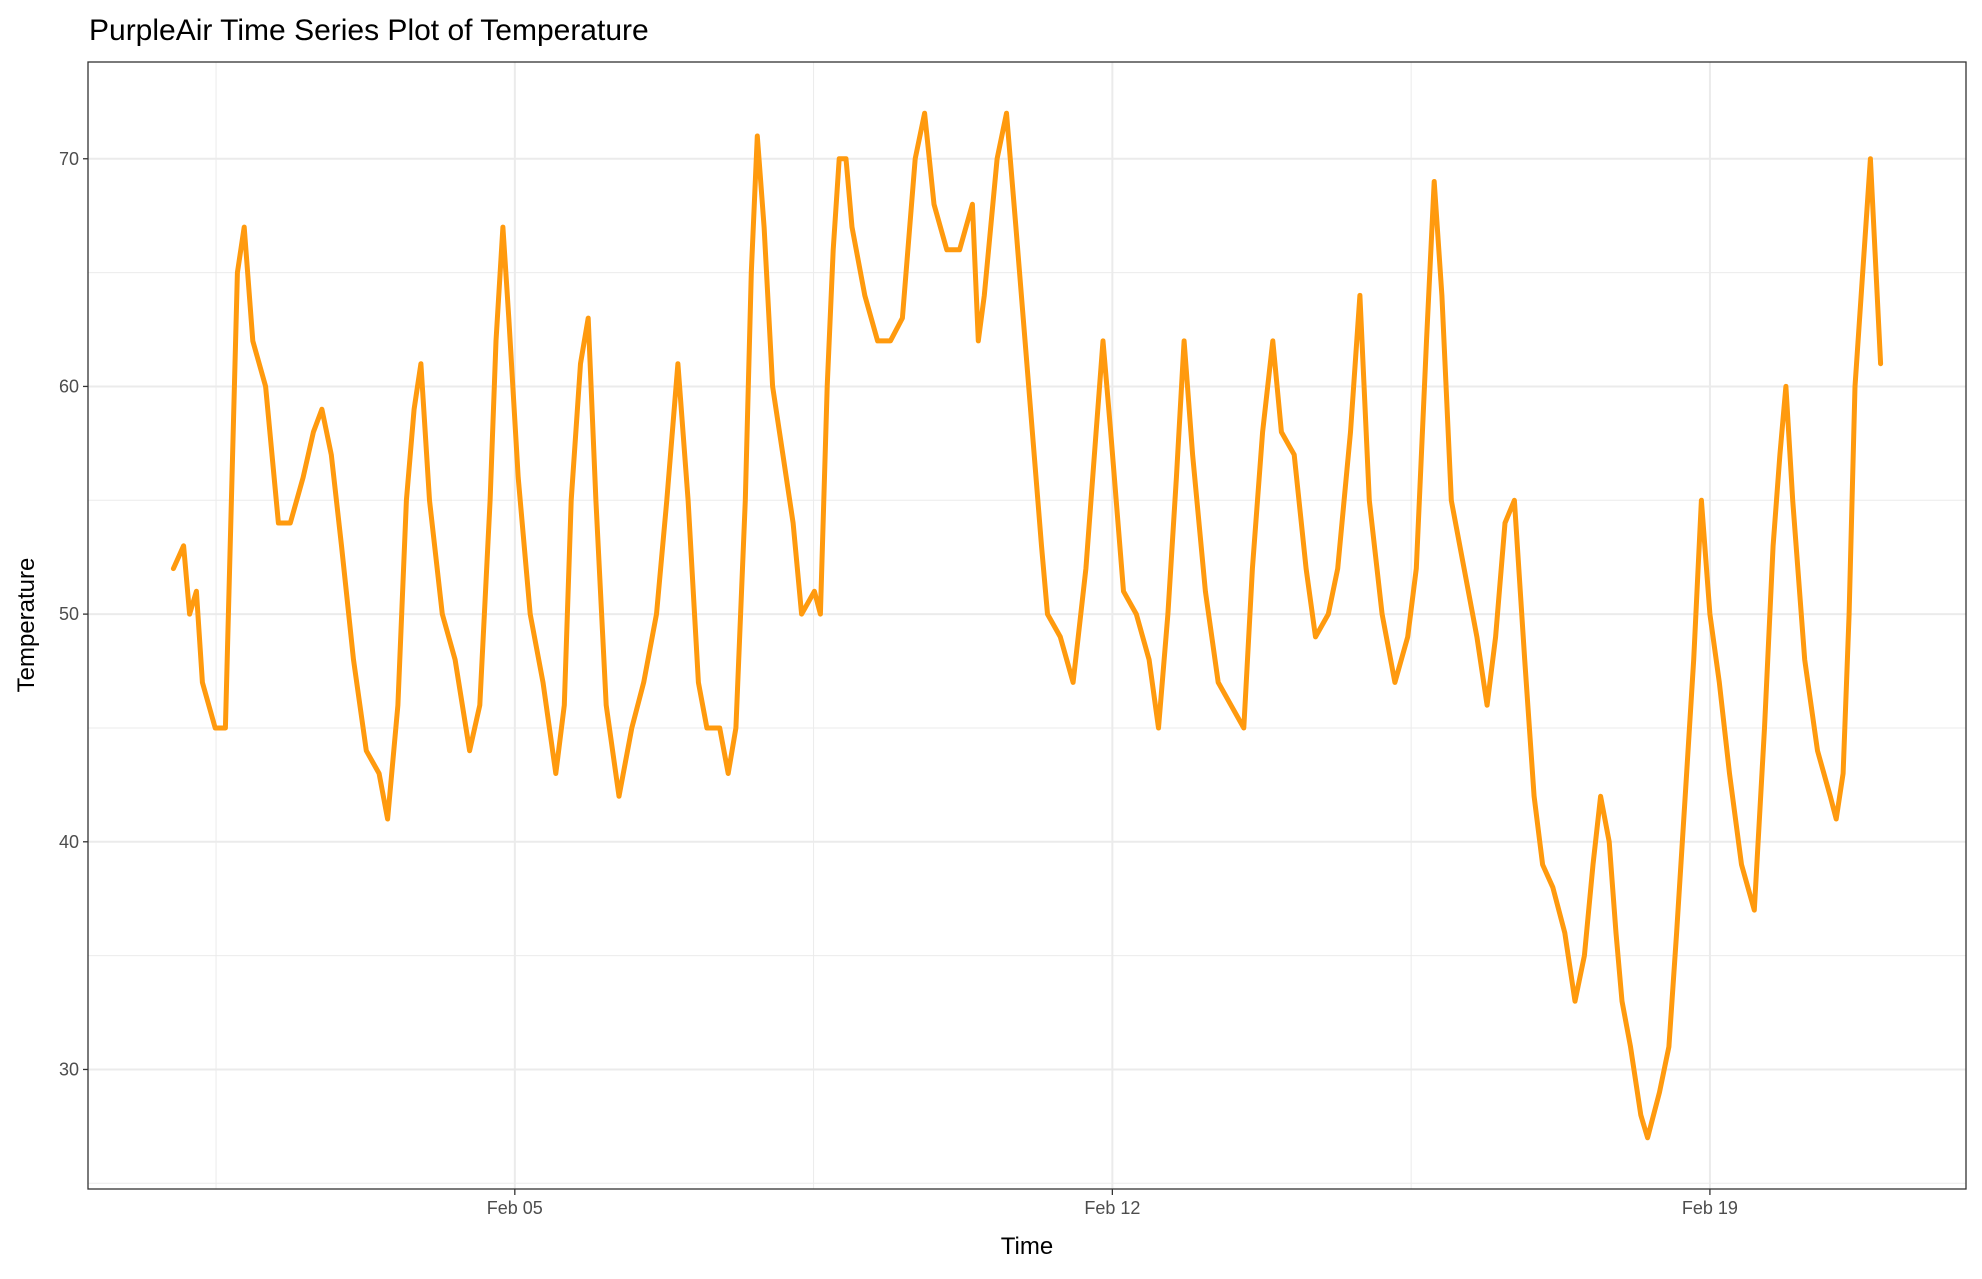  I want to click on y-tick-label: 40, so click(69, 842).